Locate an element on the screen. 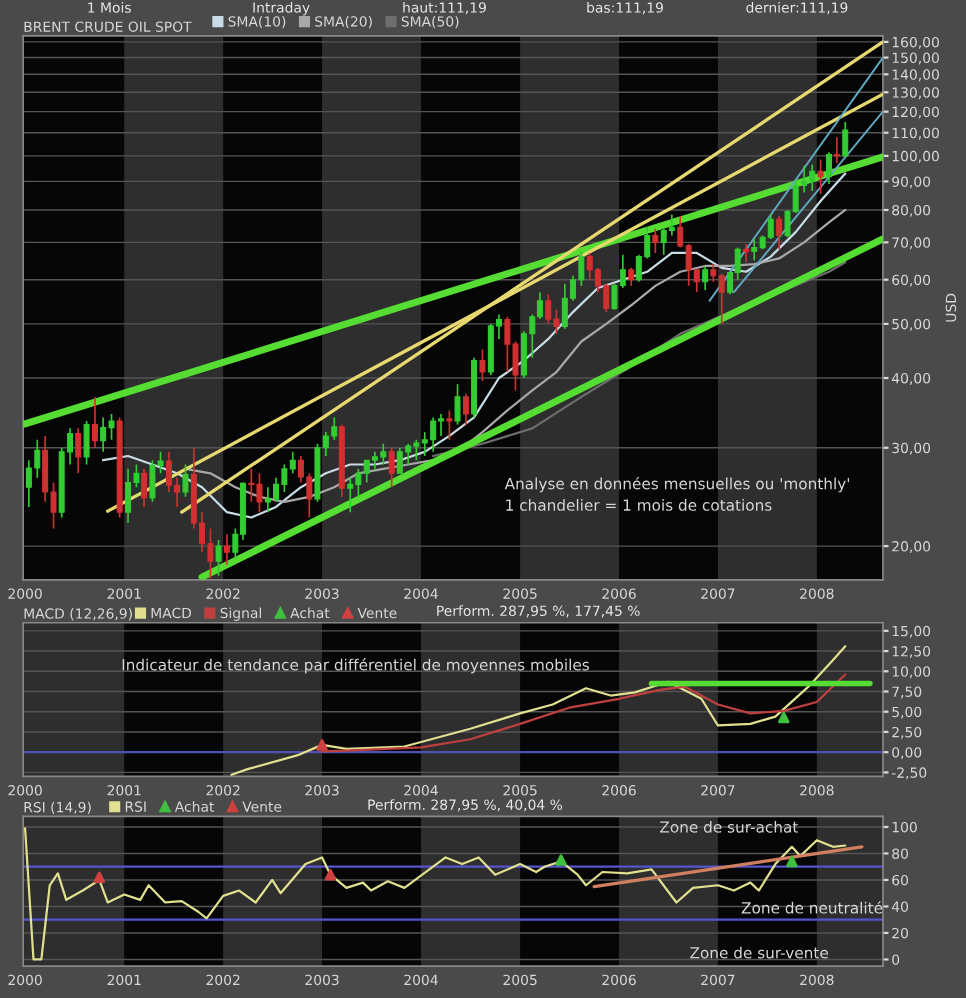 This screenshot has height=998, width=966. line-series is located at coordinates (538, 710).